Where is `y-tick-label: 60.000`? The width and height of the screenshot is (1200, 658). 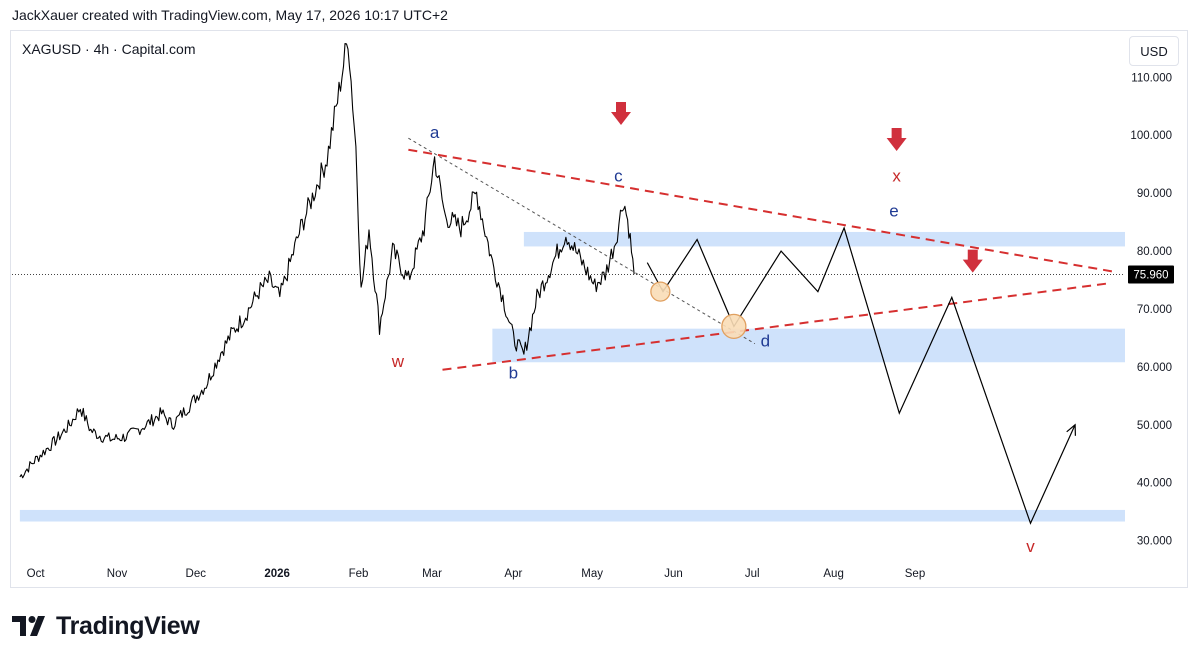
y-tick-label: 60.000 is located at coordinates (1154, 368).